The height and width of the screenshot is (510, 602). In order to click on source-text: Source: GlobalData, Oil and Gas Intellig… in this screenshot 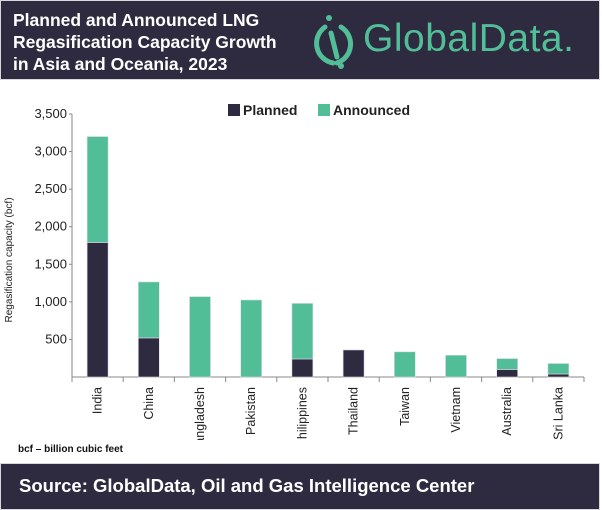, I will do `click(247, 485)`.